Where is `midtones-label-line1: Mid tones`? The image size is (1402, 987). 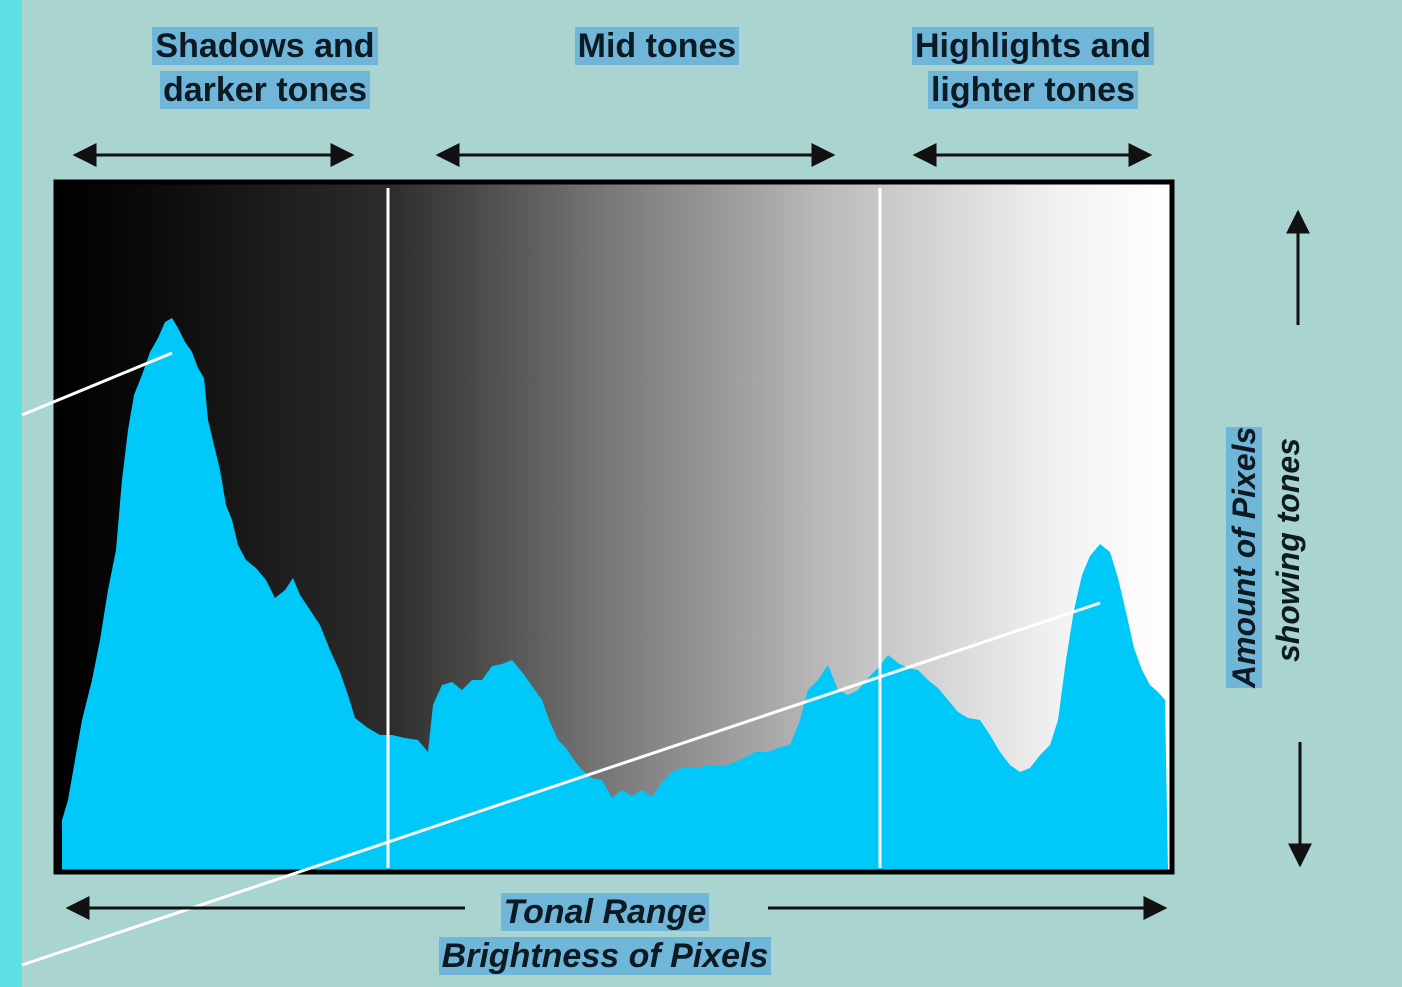 midtones-label-line1: Mid tones is located at coordinates (657, 46).